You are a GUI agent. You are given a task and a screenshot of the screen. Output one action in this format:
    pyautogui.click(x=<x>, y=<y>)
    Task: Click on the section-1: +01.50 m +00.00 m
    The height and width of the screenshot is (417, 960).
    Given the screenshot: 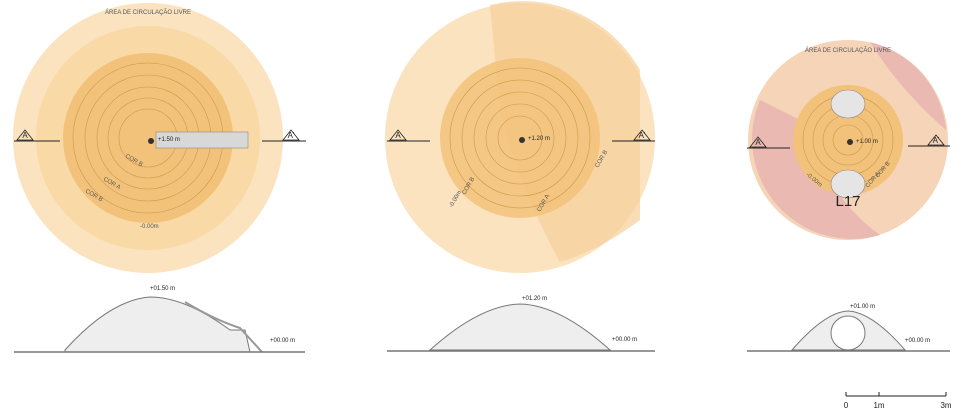 What is the action you would take?
    pyautogui.click(x=159, y=319)
    